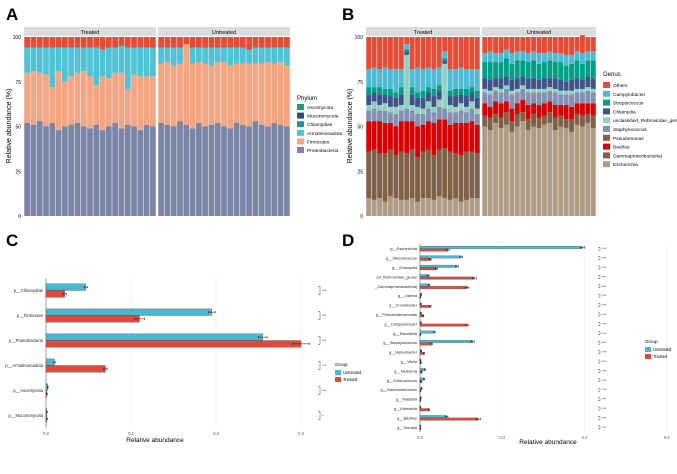 The height and width of the screenshot is (474, 677). I want to click on legend-label: Escherichia, so click(625, 165).